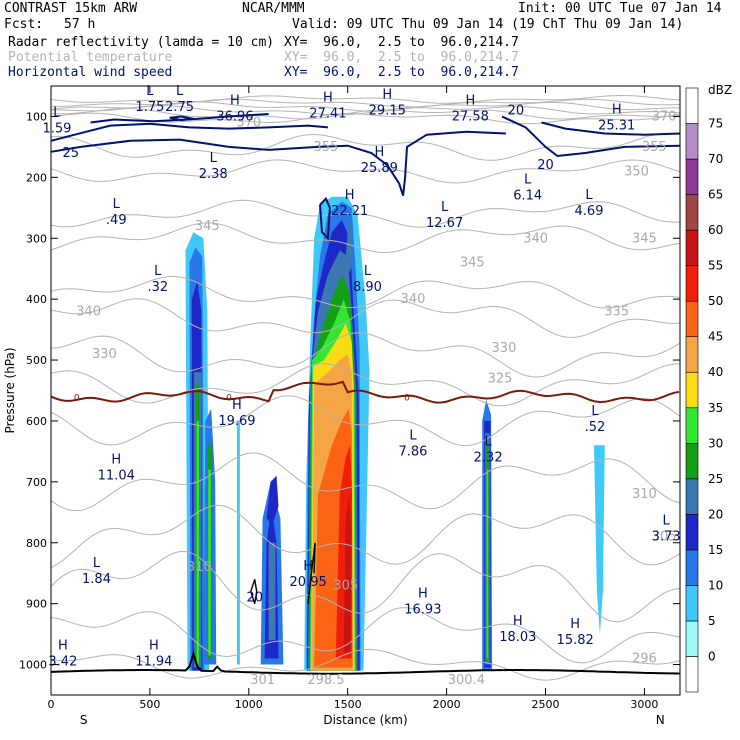  I want to click on x-tick-label: 500, so click(149, 704).